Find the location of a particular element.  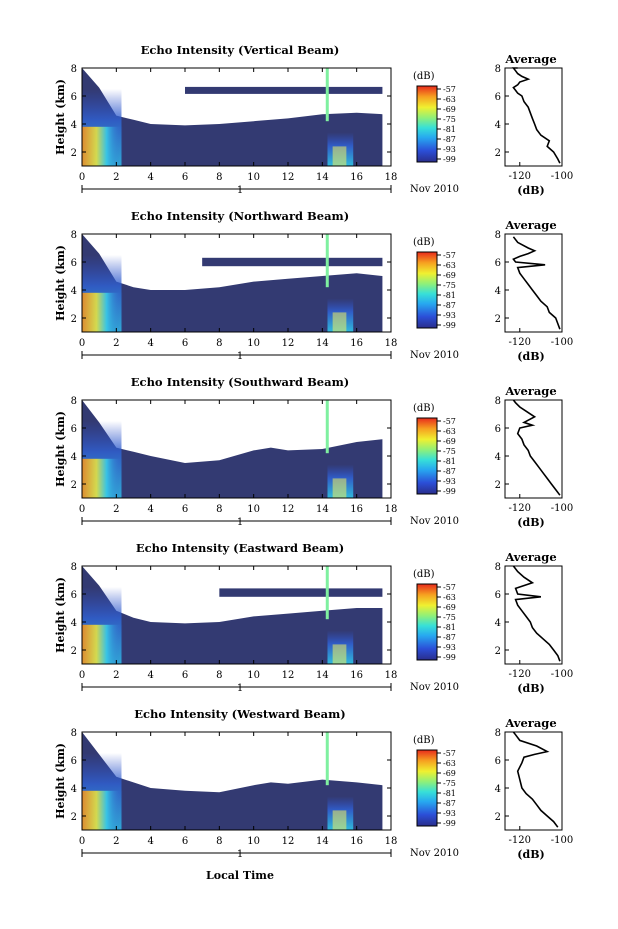

heatmap-title: Echo Intensity (Northward Beam) is located at coordinates (240, 216).